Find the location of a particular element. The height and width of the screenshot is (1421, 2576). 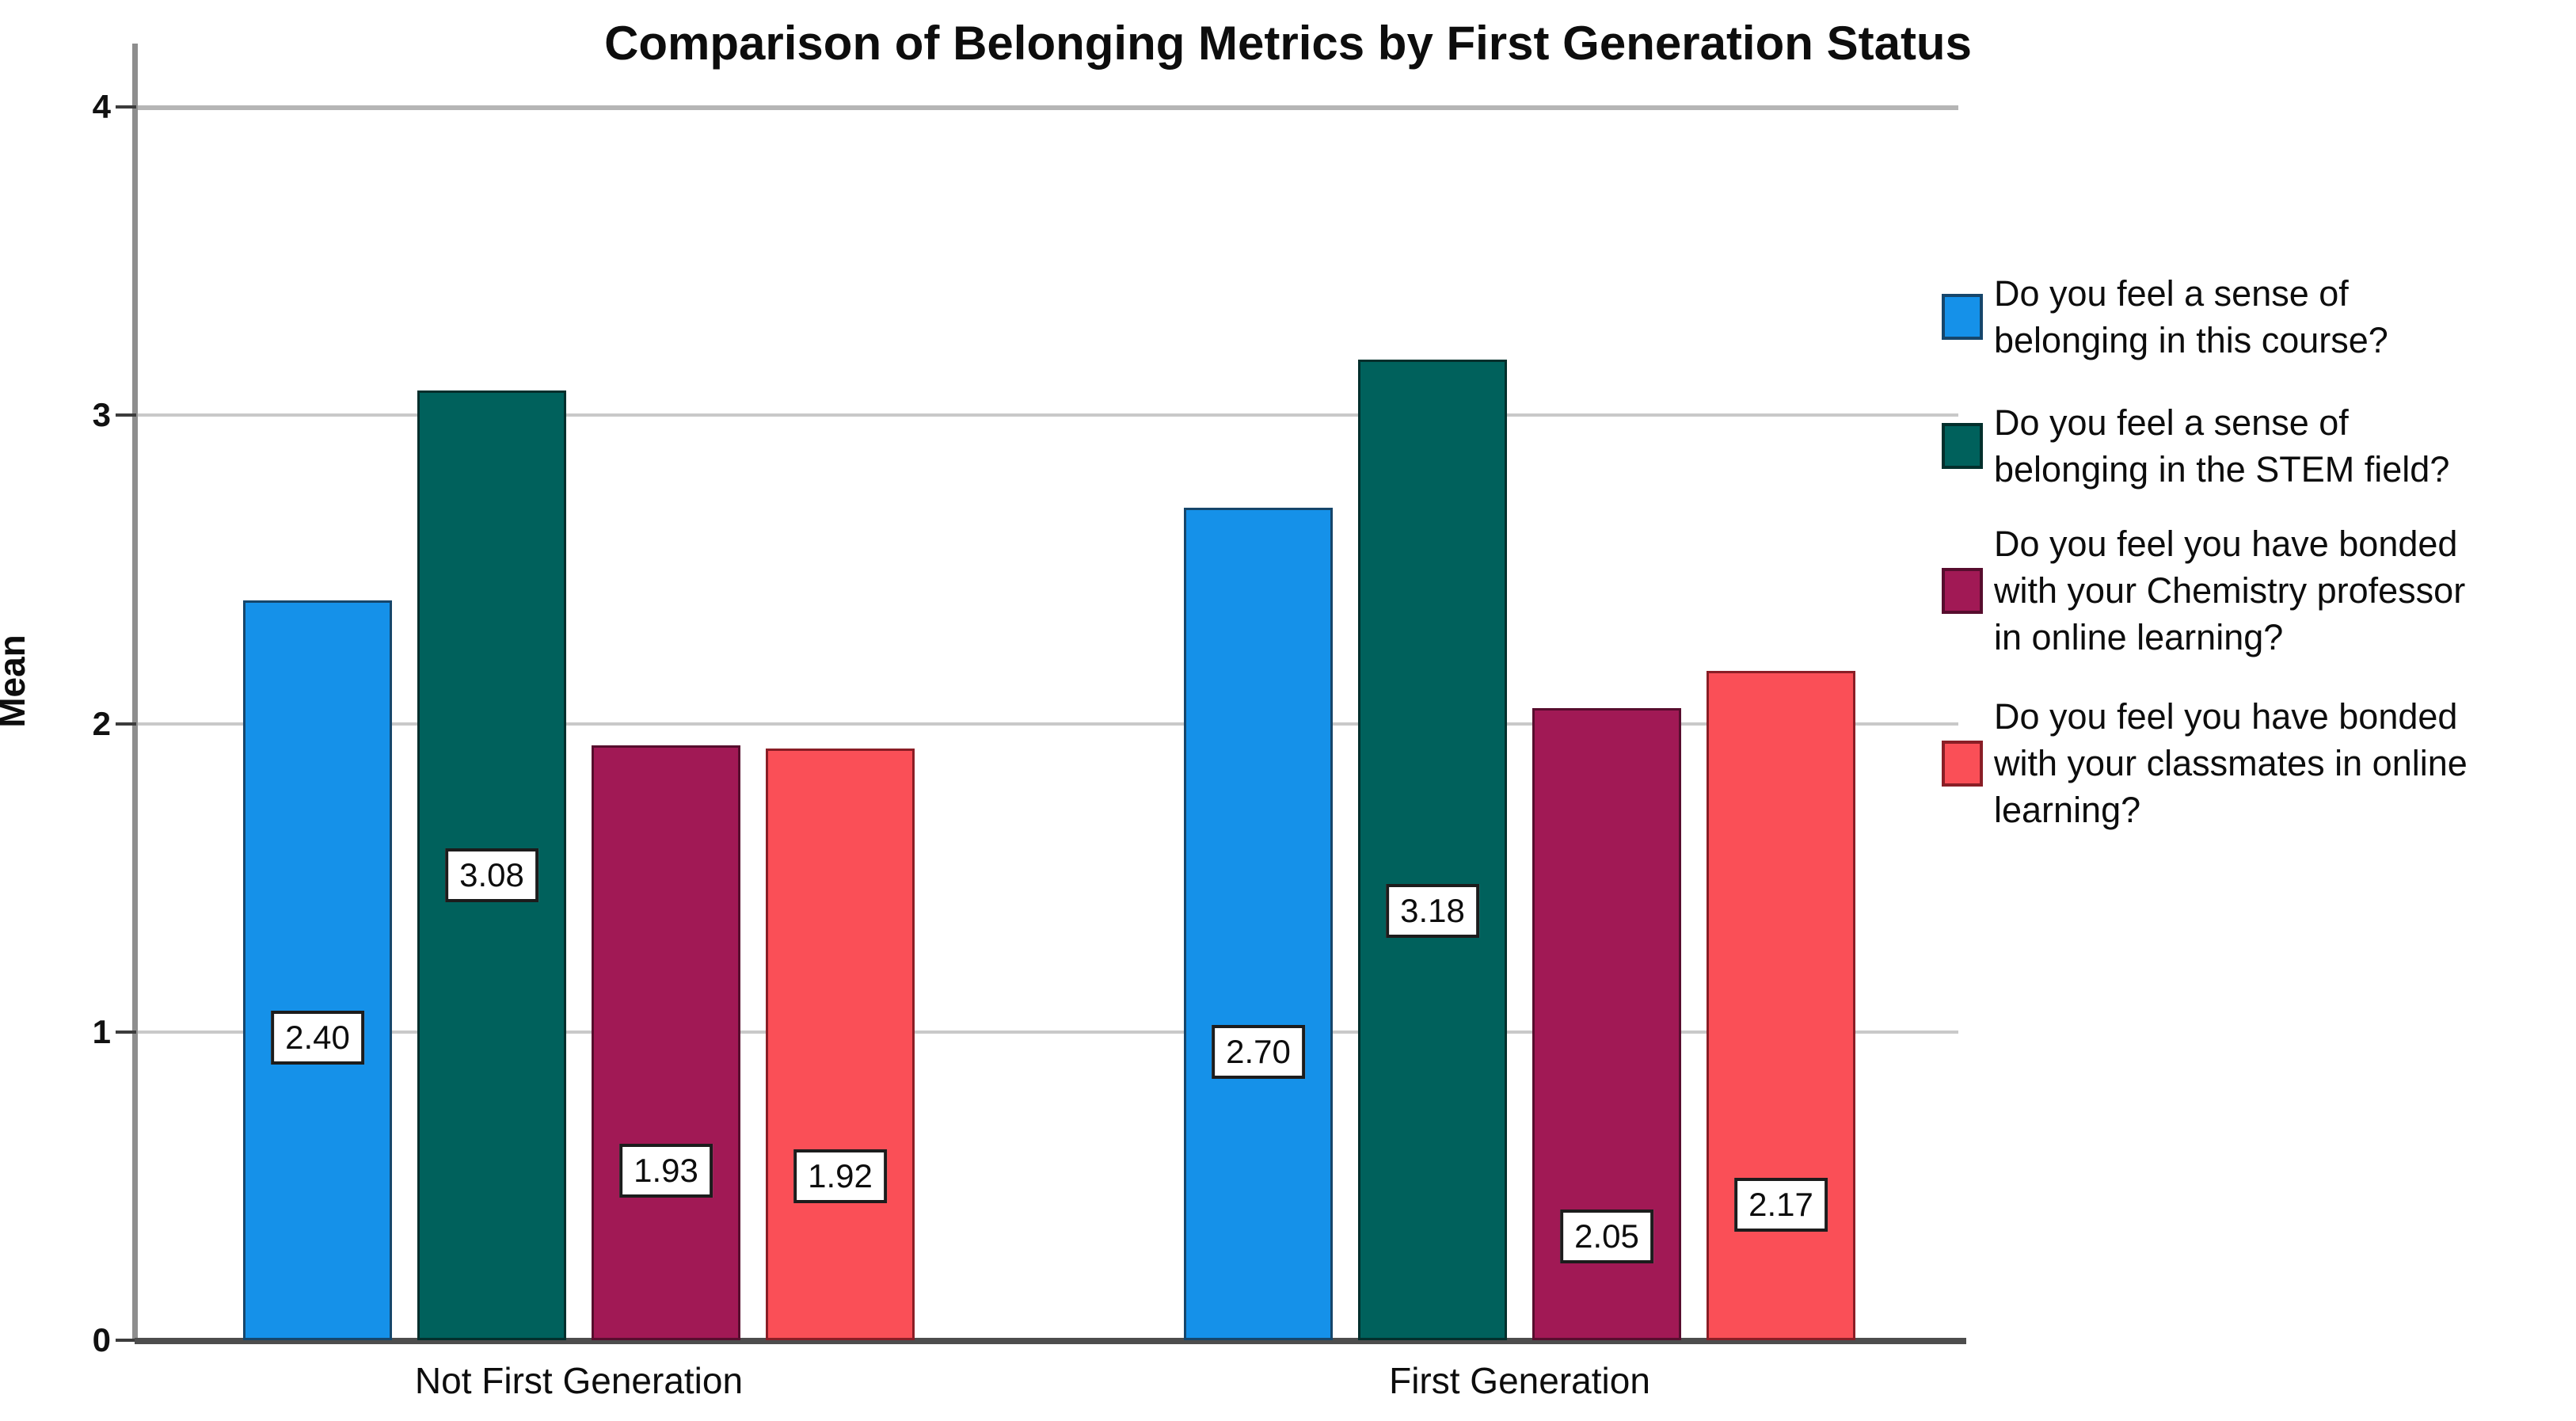

y-tick-label-1: 1 is located at coordinates (101, 1031).